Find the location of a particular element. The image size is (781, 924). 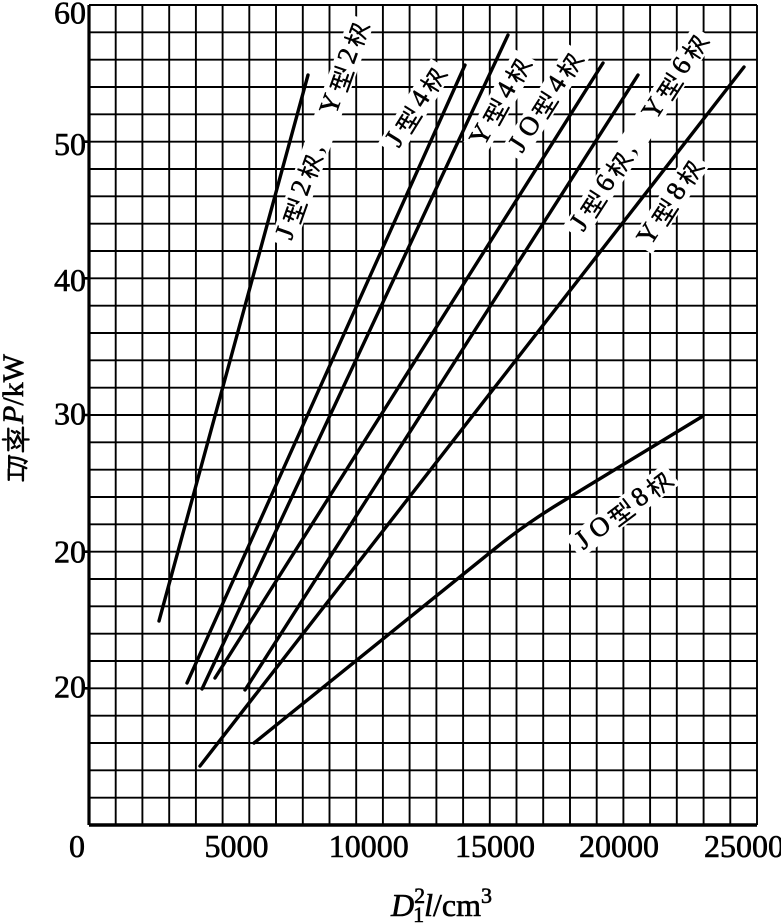

svg-text: 50 is located at coordinates (70, 144).